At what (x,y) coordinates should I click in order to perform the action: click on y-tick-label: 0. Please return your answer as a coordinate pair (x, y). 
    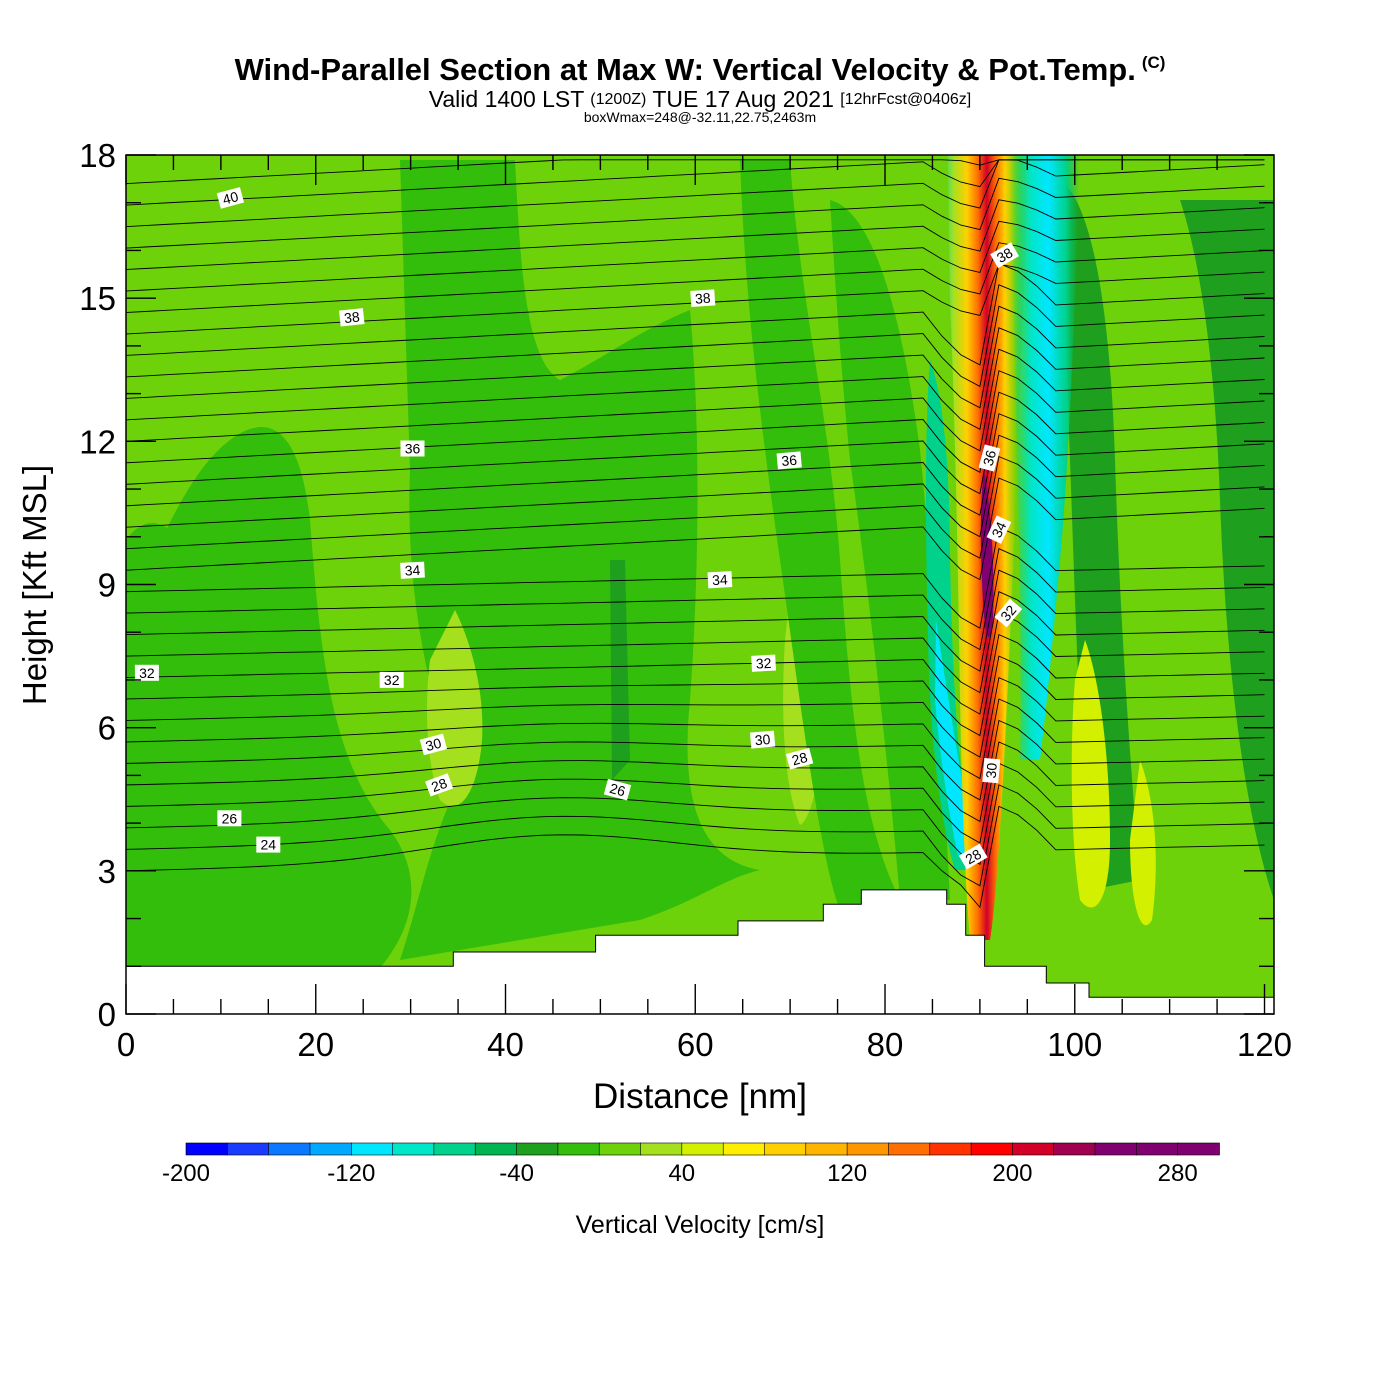
    Looking at the image, I should click on (107, 1014).